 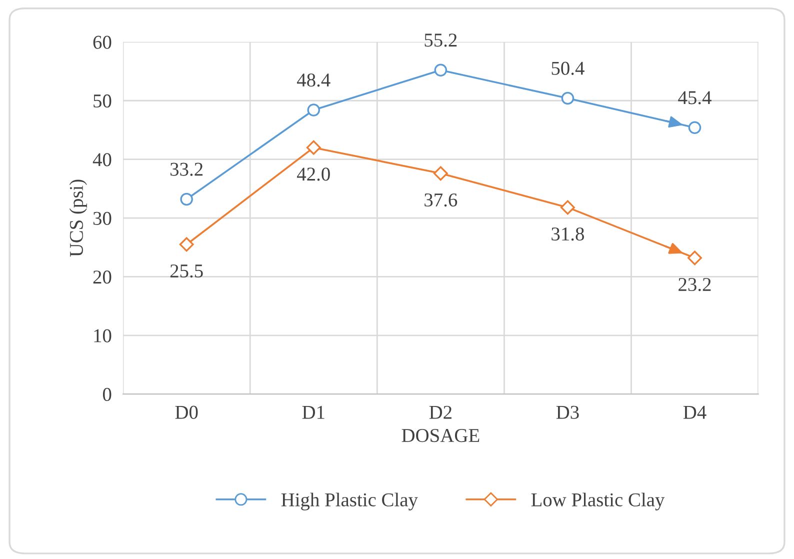 I want to click on x-axis-title: DOSAGE, so click(x=441, y=435).